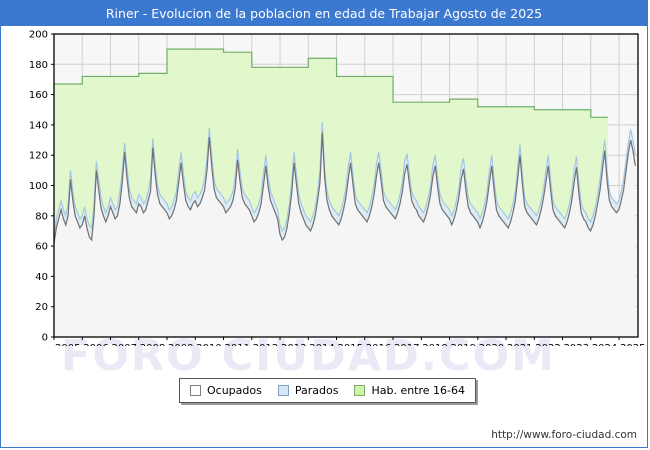 This screenshot has width=650, height=450. Describe the element at coordinates (38, 95) in the screenshot. I see `svg-text: 160` at that location.